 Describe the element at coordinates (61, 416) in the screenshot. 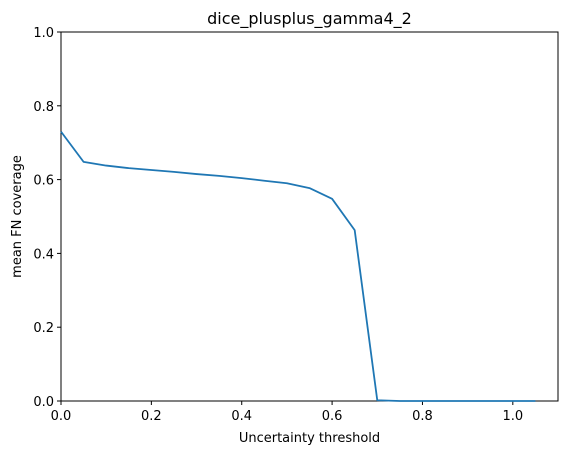

I see `x-tick-label: 0.0` at that location.